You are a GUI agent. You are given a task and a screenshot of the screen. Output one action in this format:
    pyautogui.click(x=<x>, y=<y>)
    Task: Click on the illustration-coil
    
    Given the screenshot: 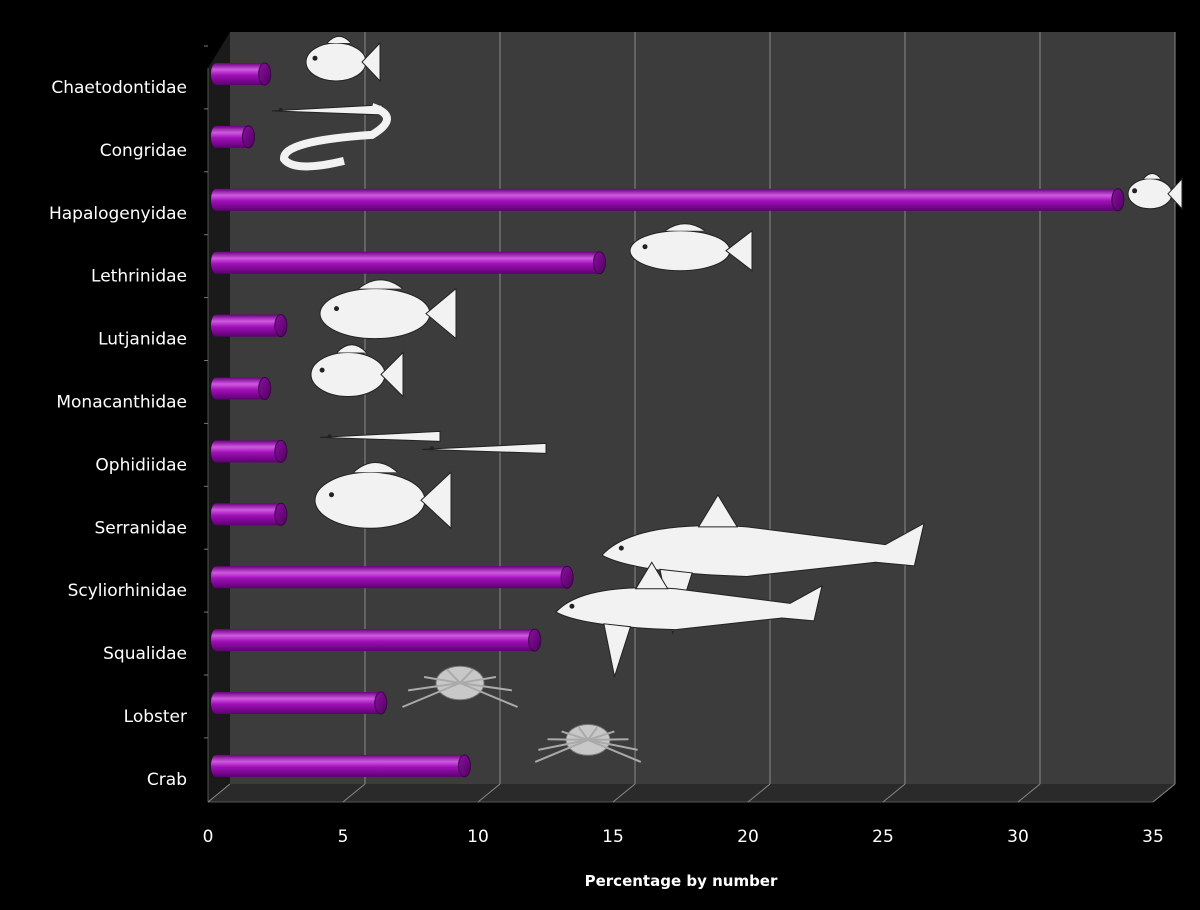 What is the action you would take?
    pyautogui.click(x=335, y=137)
    